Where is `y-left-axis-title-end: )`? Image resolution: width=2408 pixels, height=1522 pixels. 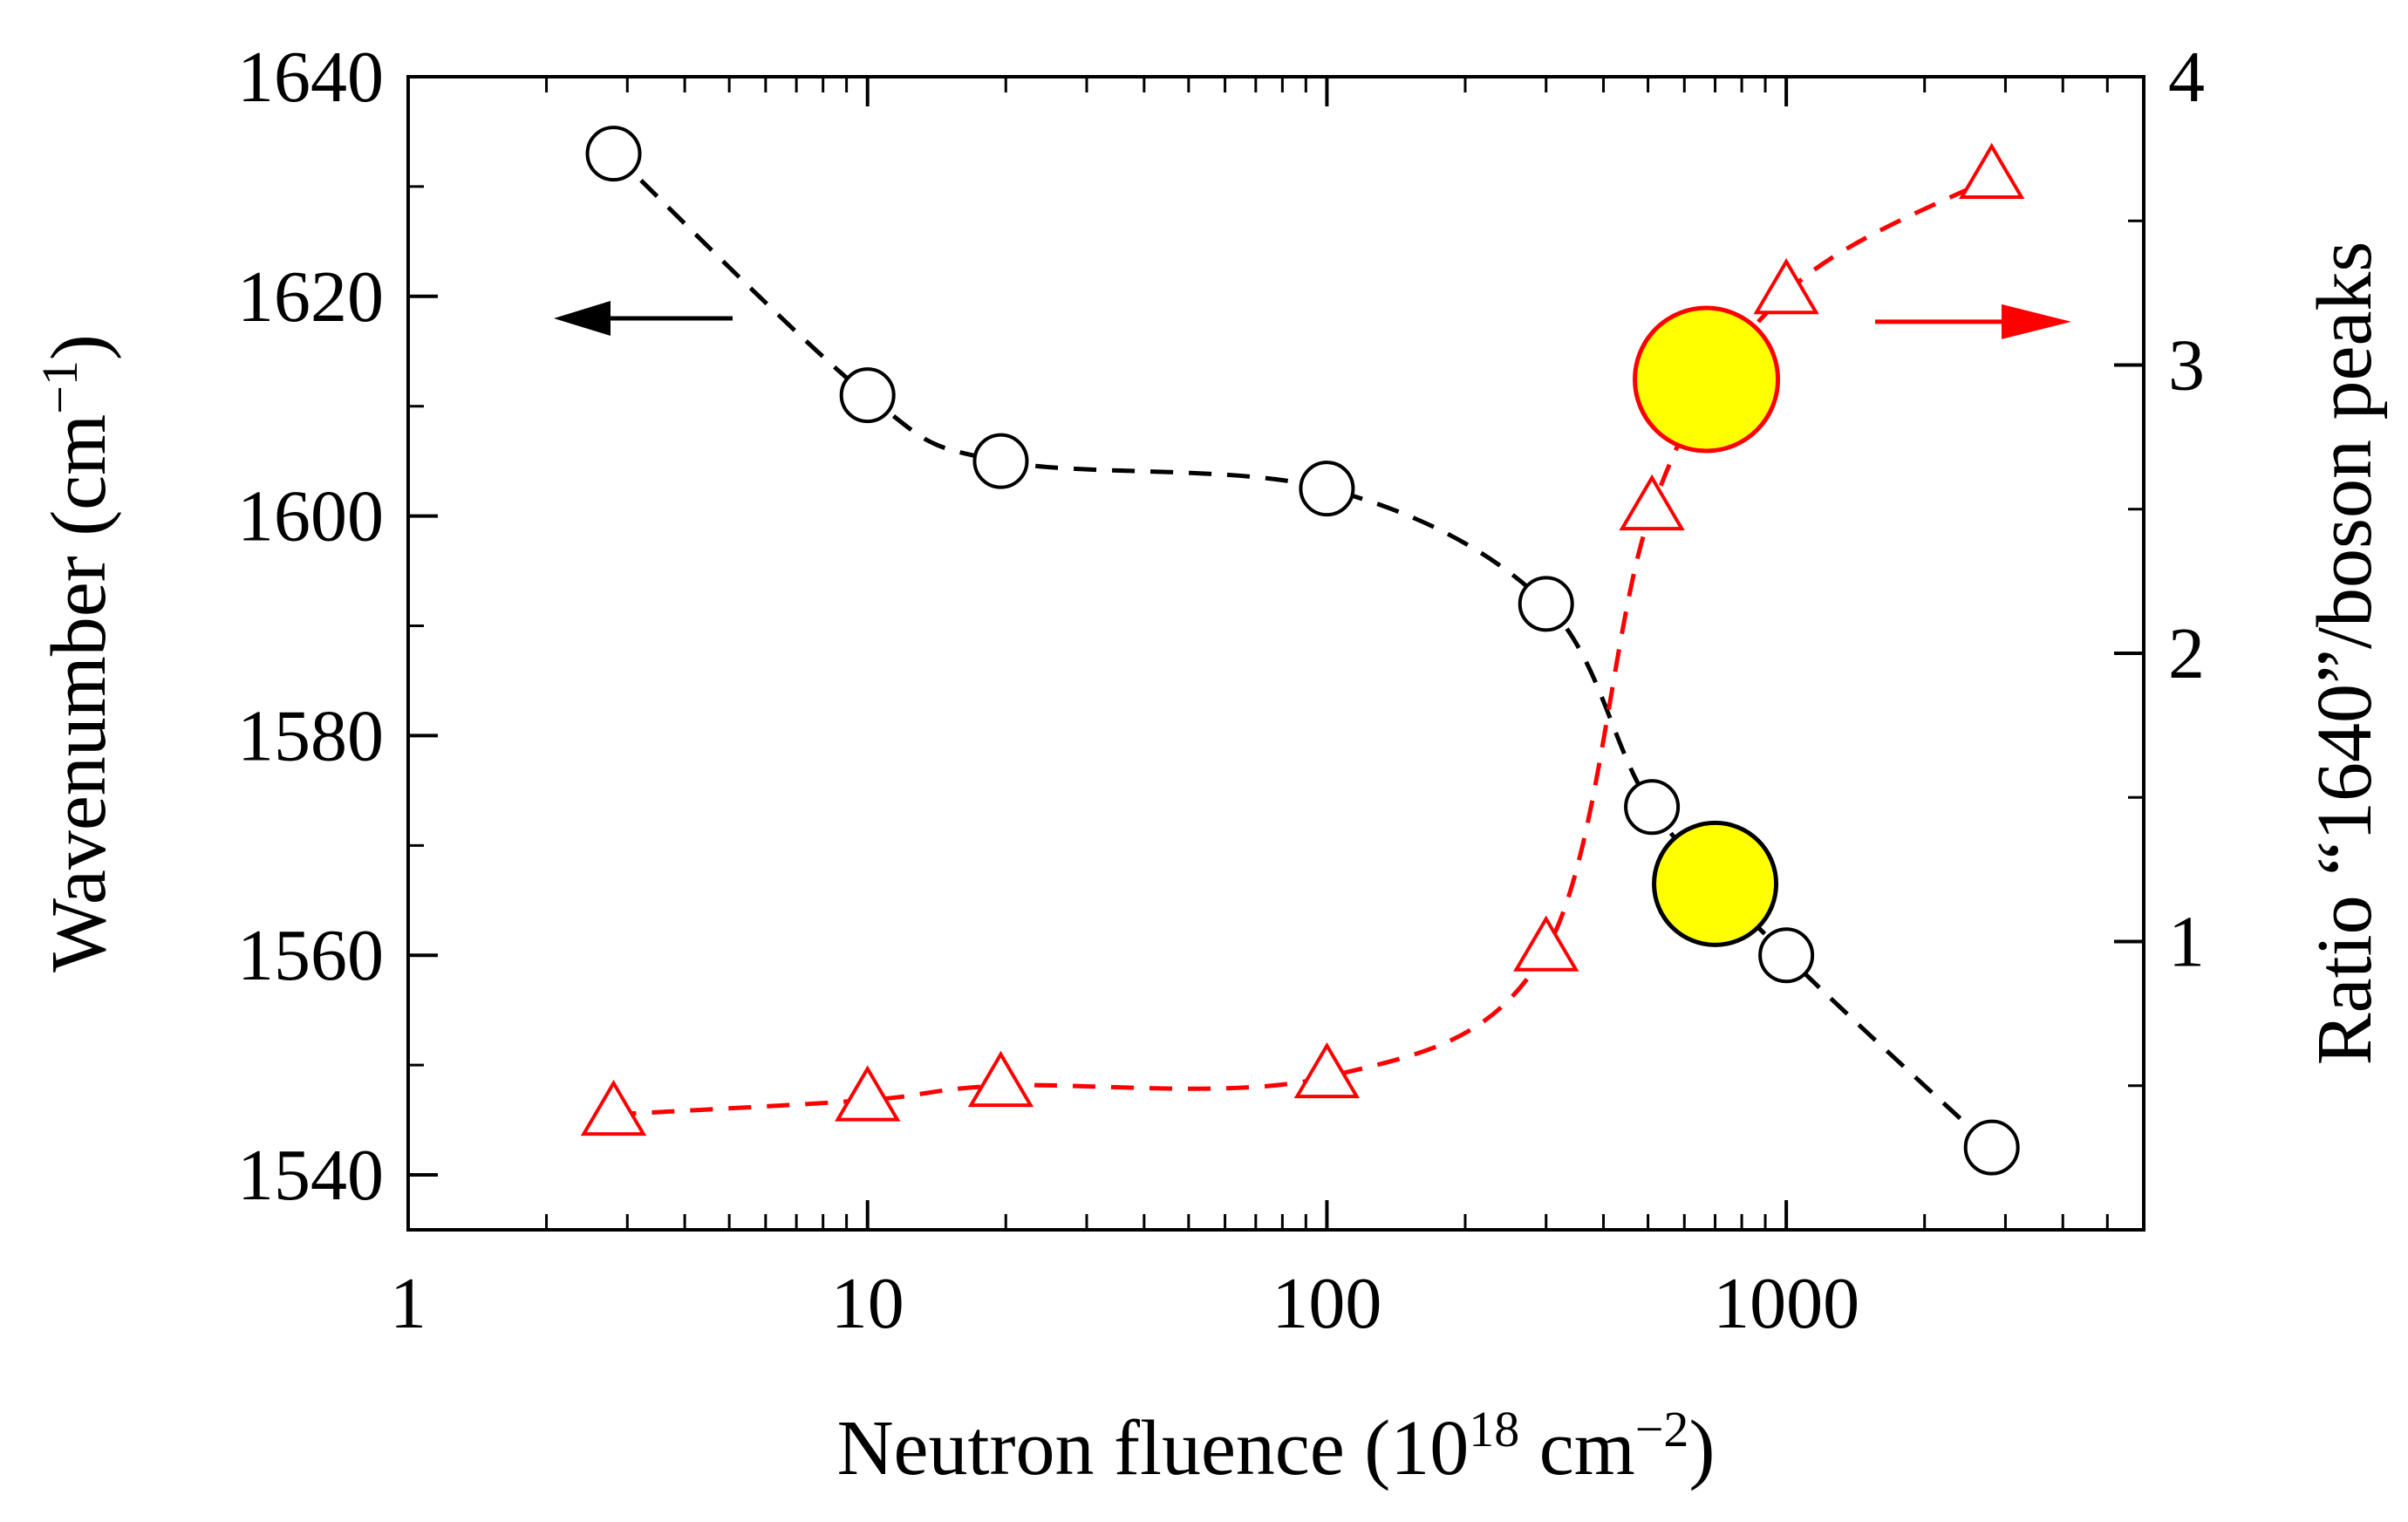 y-left-axis-title-end: ) is located at coordinates (79, 347).